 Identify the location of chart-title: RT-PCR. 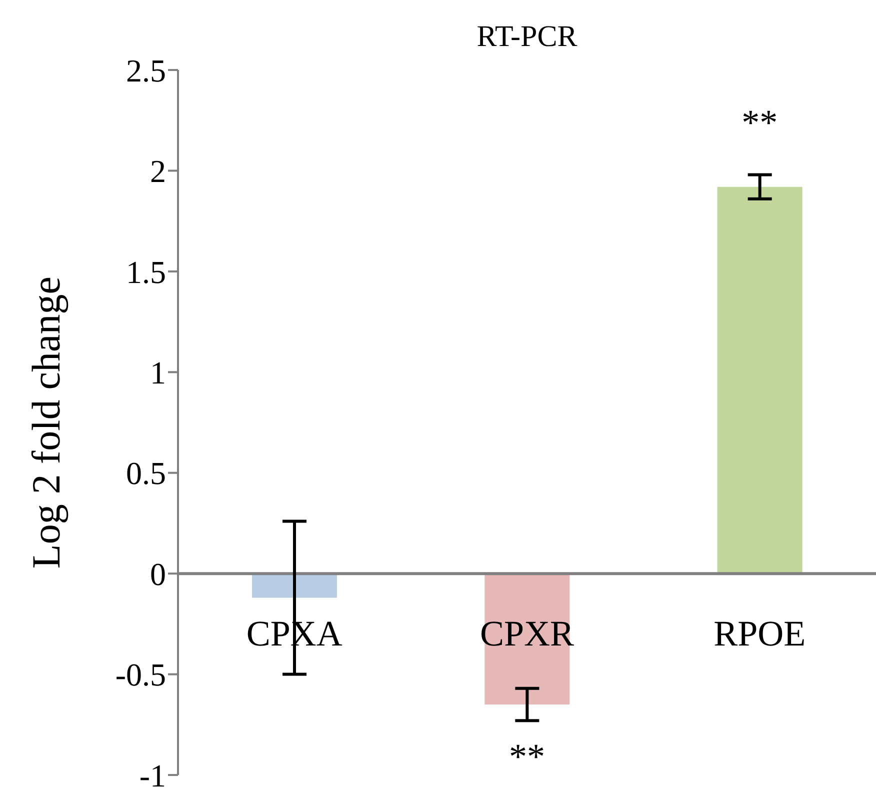
(527, 37).